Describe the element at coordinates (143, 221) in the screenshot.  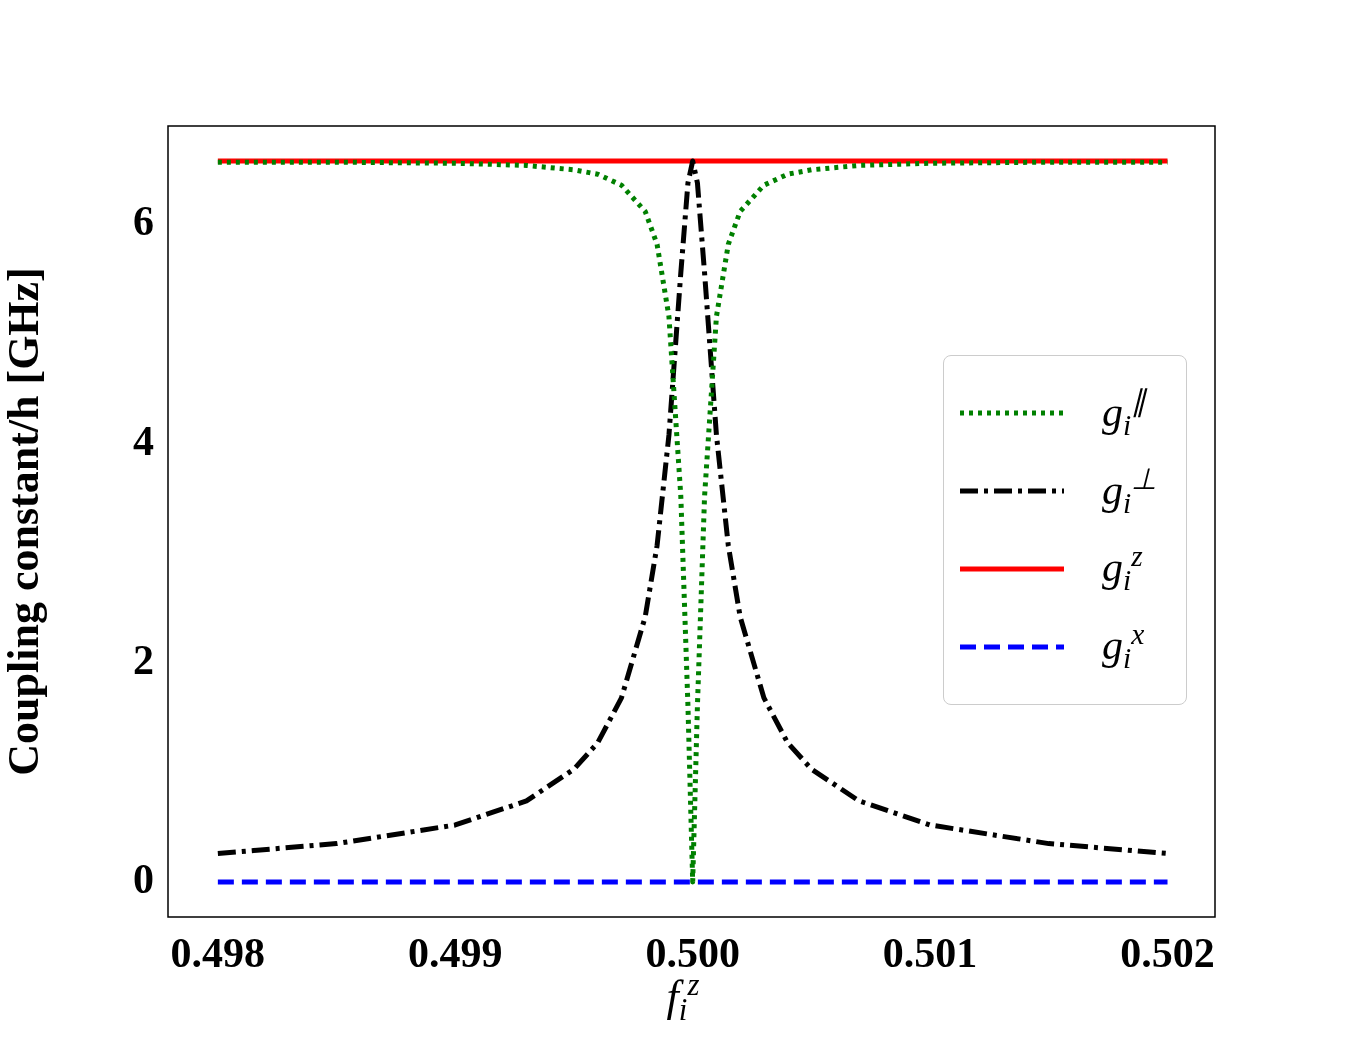
I see `y-tick-label: 6` at that location.